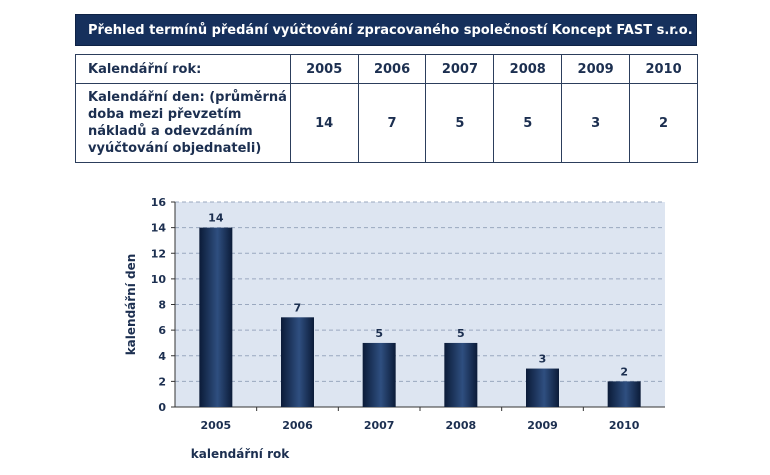  What do you see at coordinates (324, 123) in the screenshot?
I see `day-cell: 14` at bounding box center [324, 123].